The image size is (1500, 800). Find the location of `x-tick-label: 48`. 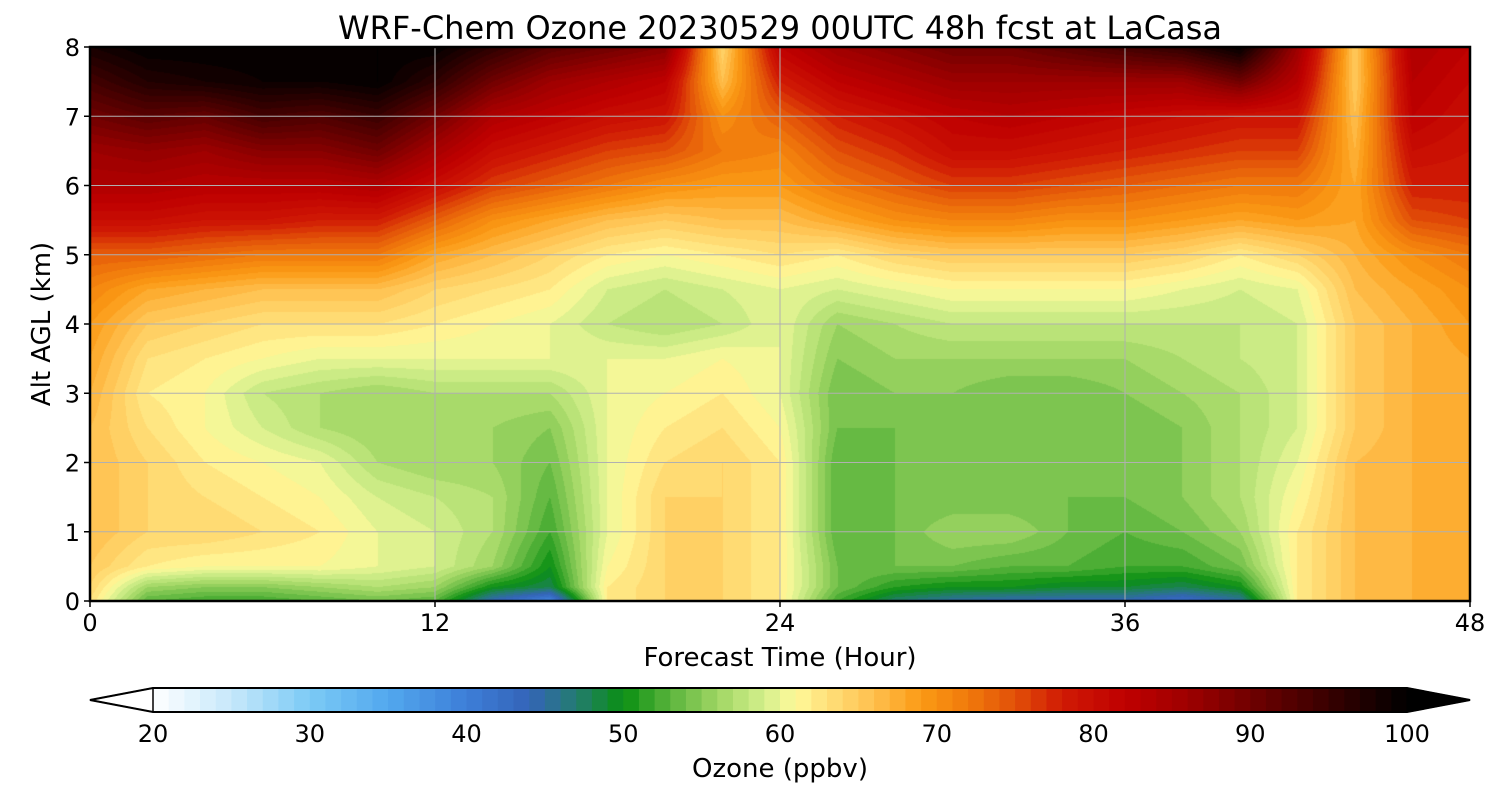

x-tick-label: 48 is located at coordinates (1470, 623).